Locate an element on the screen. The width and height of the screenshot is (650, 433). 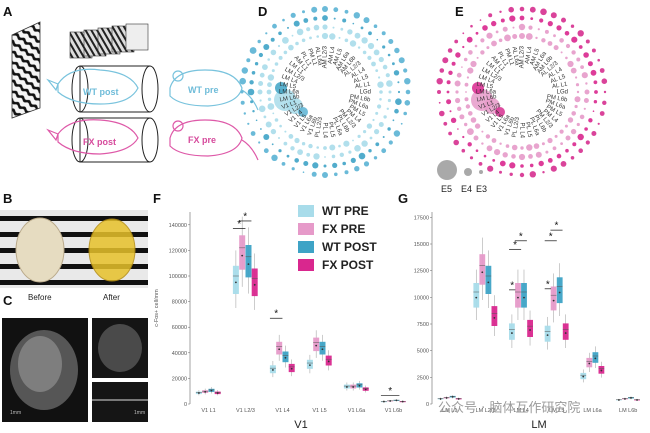
y-tick-label: 12500 is located at coordinates (421, 272).